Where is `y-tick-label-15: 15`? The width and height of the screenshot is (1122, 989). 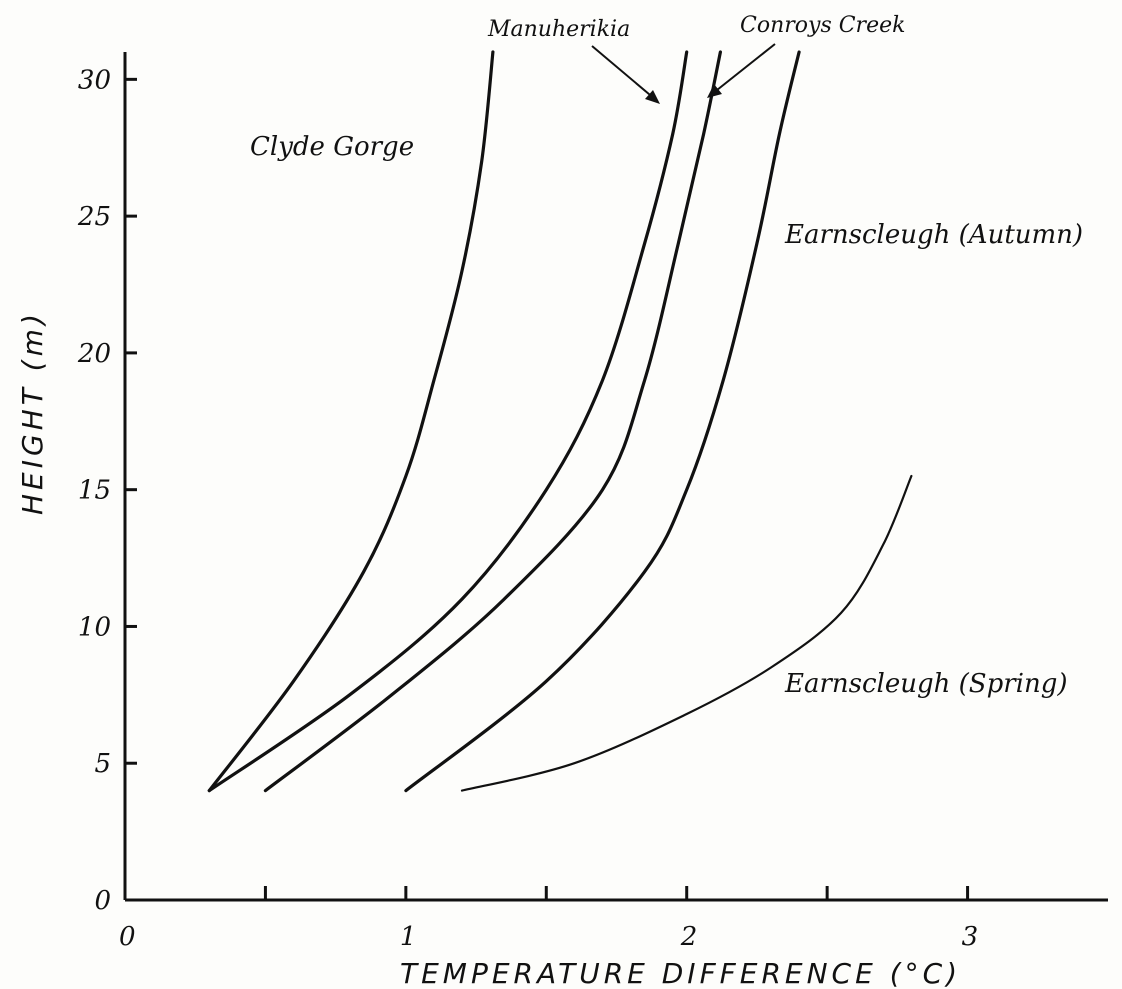
y-tick-label-15: 15 is located at coordinates (94, 491).